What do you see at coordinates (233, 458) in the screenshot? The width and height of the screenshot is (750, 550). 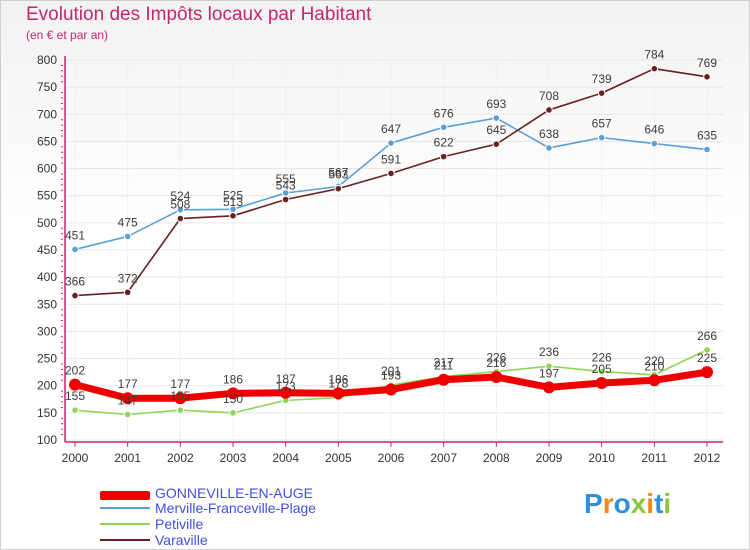 I see `x-tick-label: 2003` at bounding box center [233, 458].